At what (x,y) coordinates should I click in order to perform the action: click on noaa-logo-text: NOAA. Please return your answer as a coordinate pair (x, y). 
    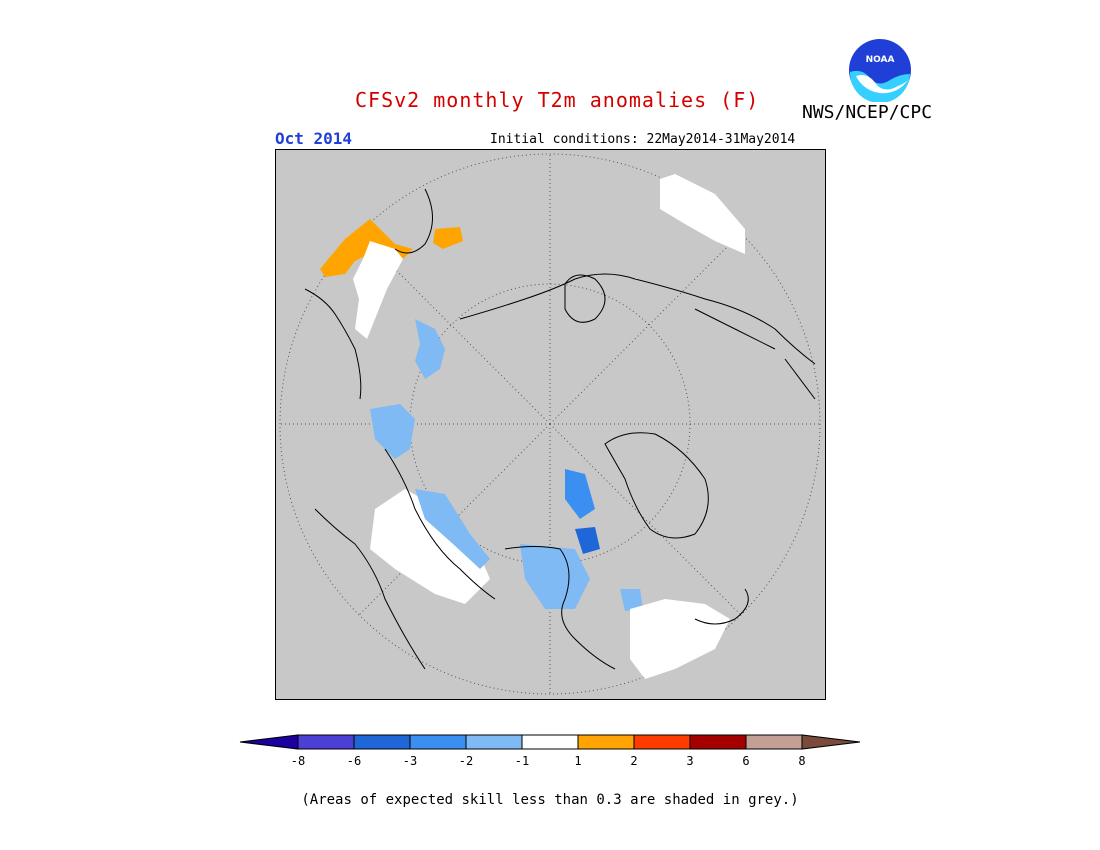
    Looking at the image, I should click on (880, 60).